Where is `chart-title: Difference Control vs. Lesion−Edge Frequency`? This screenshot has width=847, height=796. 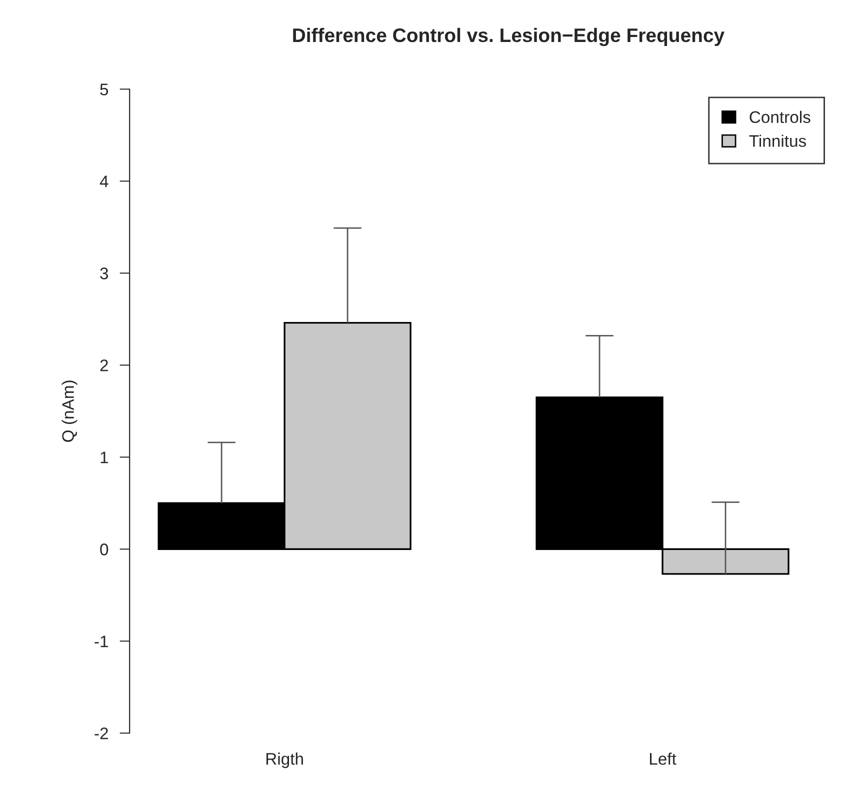 chart-title: Difference Control vs. Lesion−Edge Frequency is located at coordinates (508, 37).